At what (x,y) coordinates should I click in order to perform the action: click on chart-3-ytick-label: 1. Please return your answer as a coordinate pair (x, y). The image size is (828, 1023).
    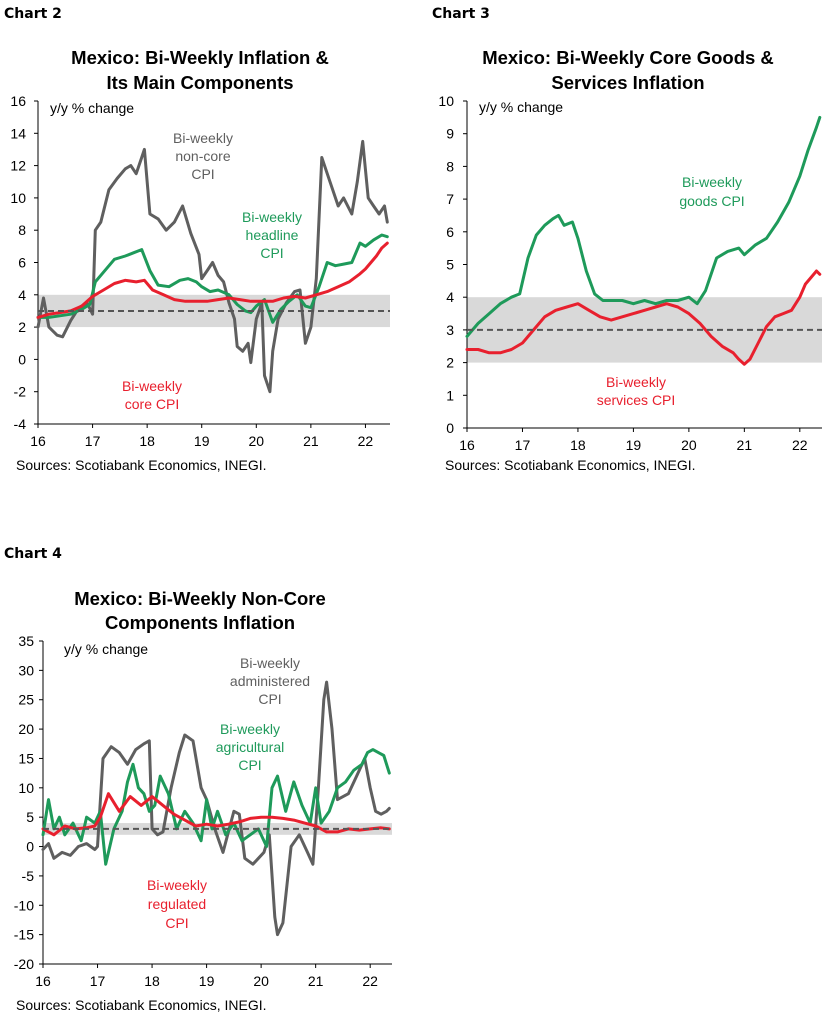
    Looking at the image, I should click on (450, 395).